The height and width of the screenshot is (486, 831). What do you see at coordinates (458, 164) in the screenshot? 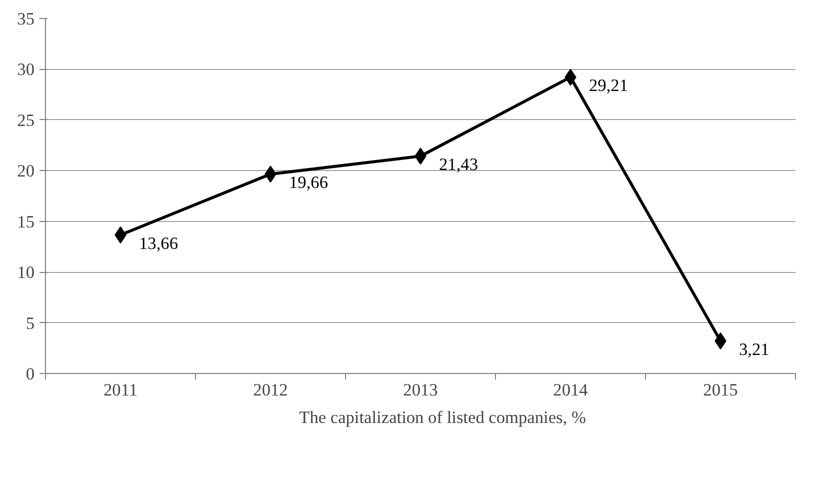
I see `data-label: 21,43` at bounding box center [458, 164].